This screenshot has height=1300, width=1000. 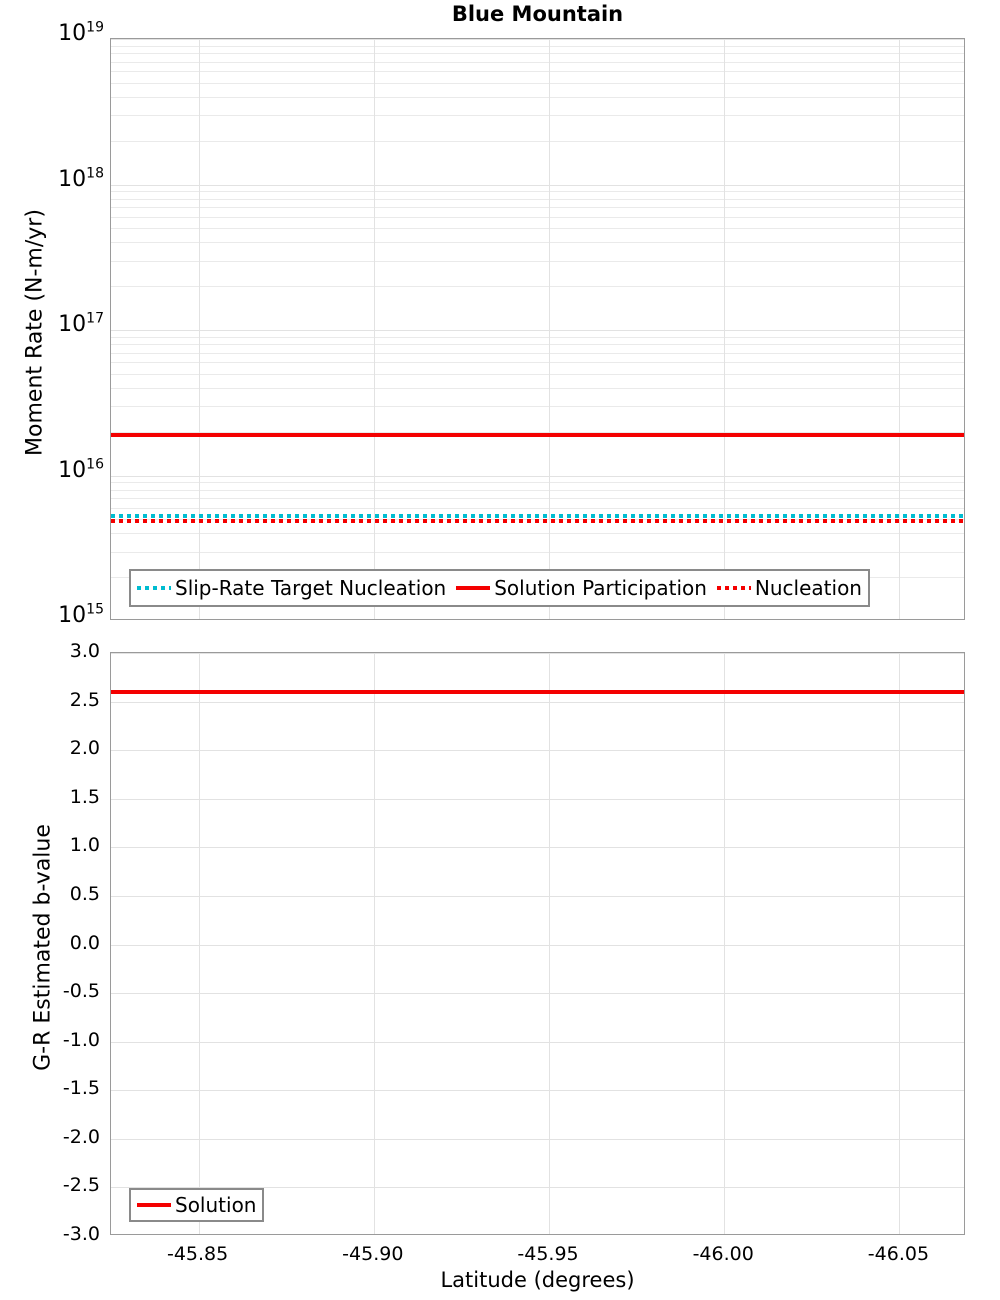 I want to click on legend-line-icon-slip-rate, so click(x=154, y=588).